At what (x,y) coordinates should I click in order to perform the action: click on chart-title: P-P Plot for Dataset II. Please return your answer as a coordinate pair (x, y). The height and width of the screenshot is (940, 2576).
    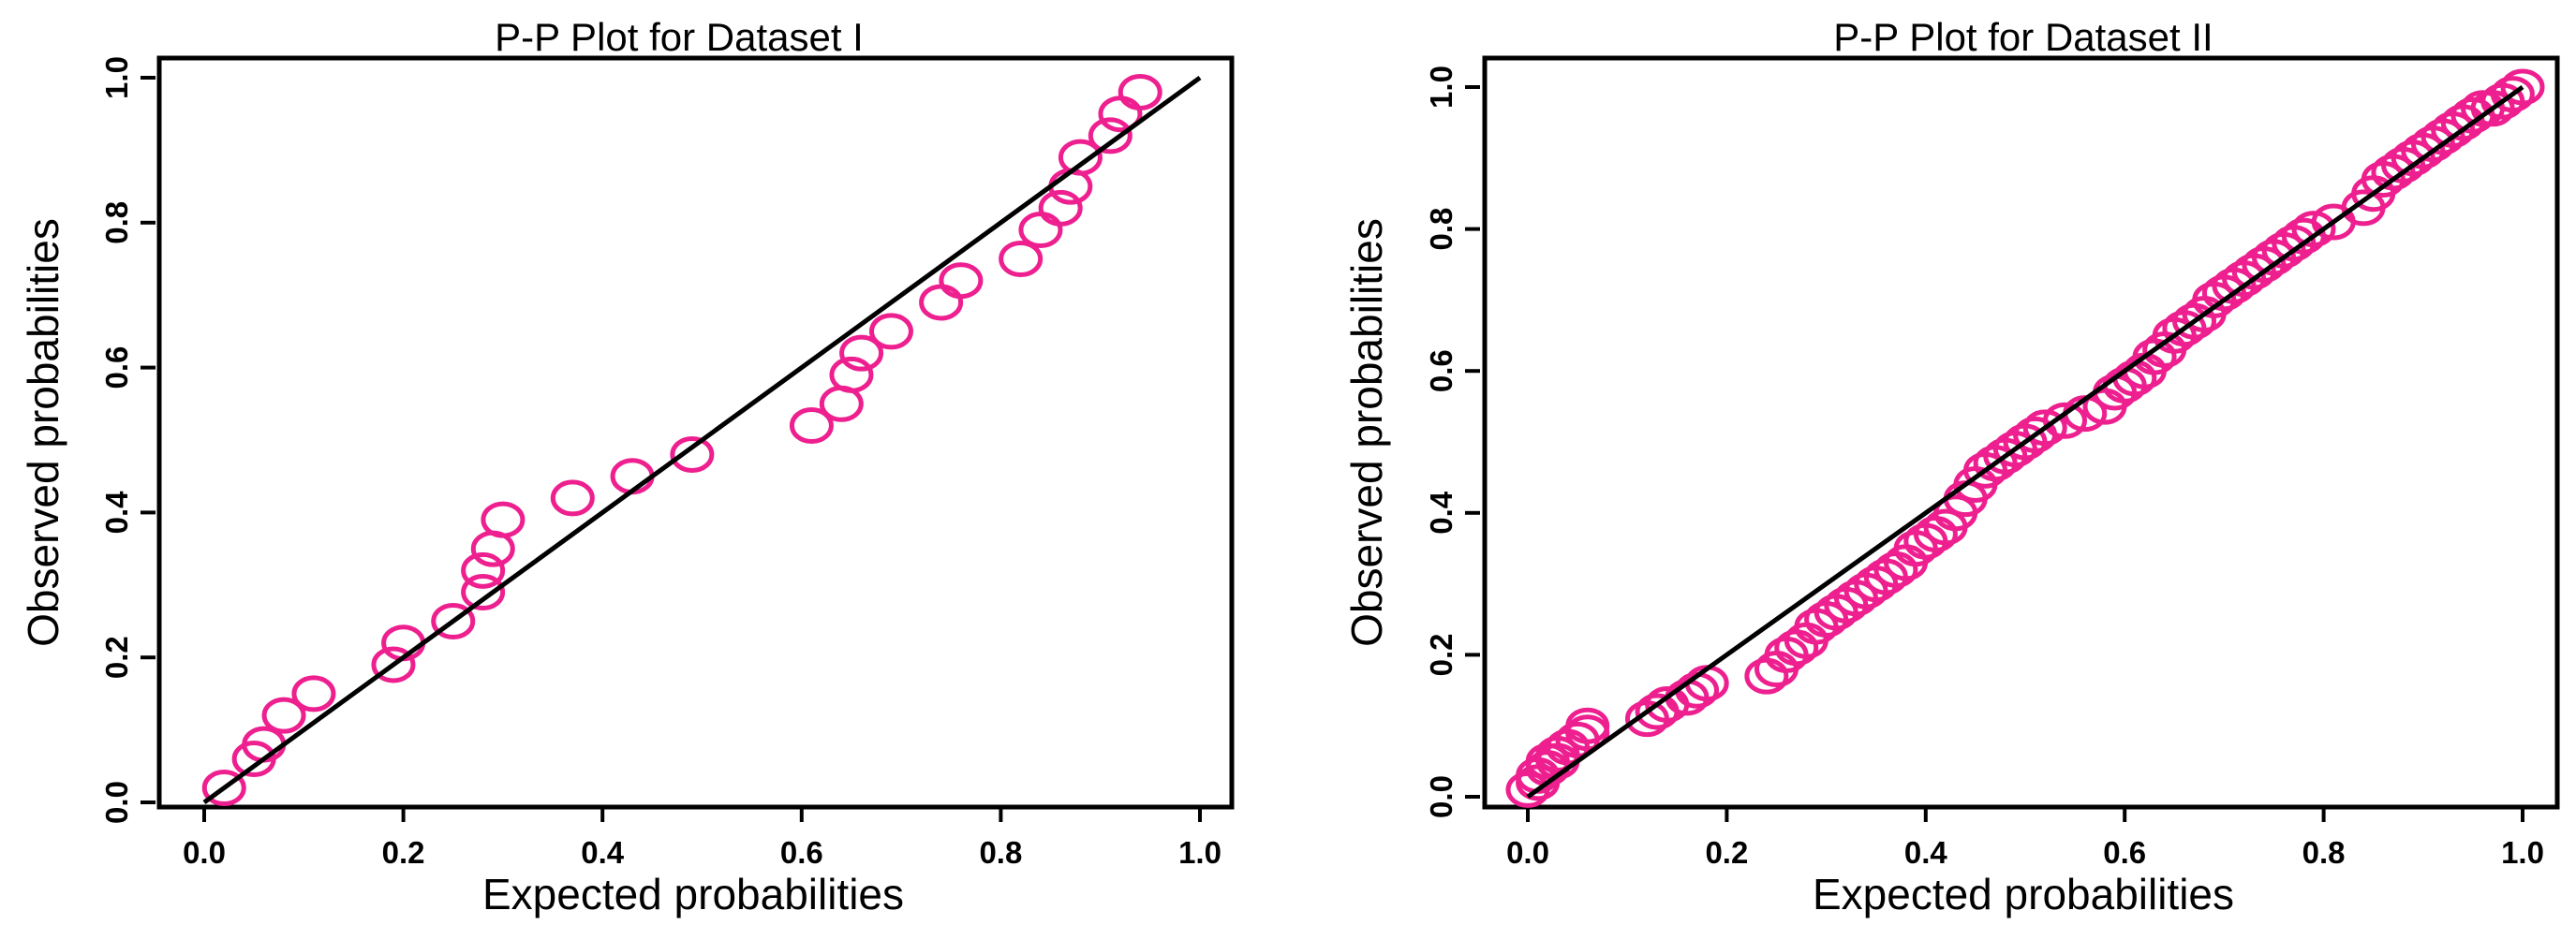
    Looking at the image, I should click on (2023, 37).